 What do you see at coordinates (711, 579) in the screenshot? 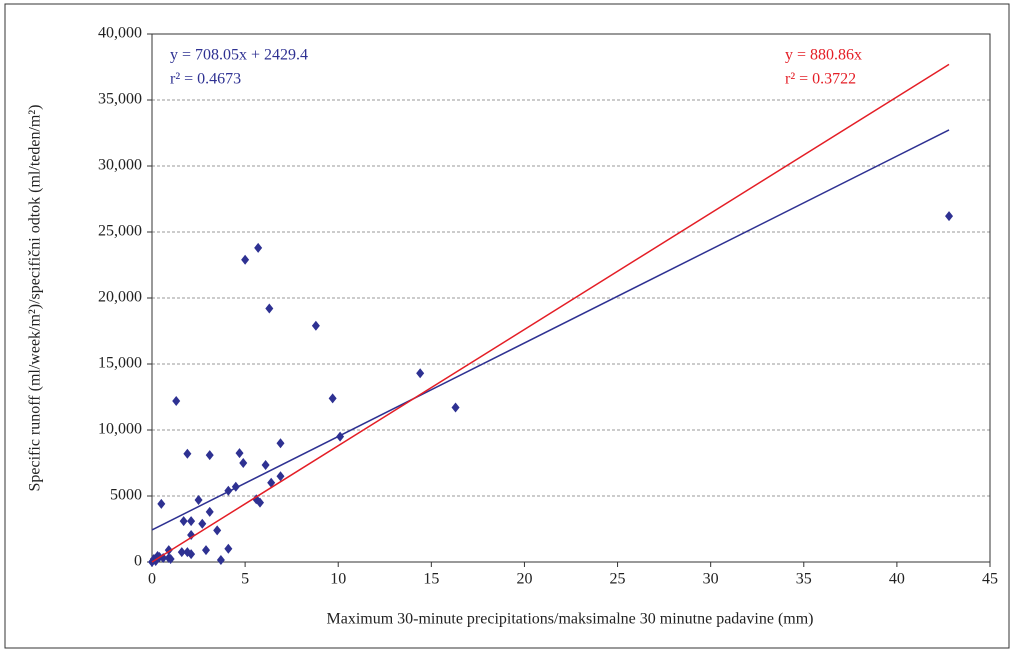
I see `x-tick-label: 30` at bounding box center [711, 579].